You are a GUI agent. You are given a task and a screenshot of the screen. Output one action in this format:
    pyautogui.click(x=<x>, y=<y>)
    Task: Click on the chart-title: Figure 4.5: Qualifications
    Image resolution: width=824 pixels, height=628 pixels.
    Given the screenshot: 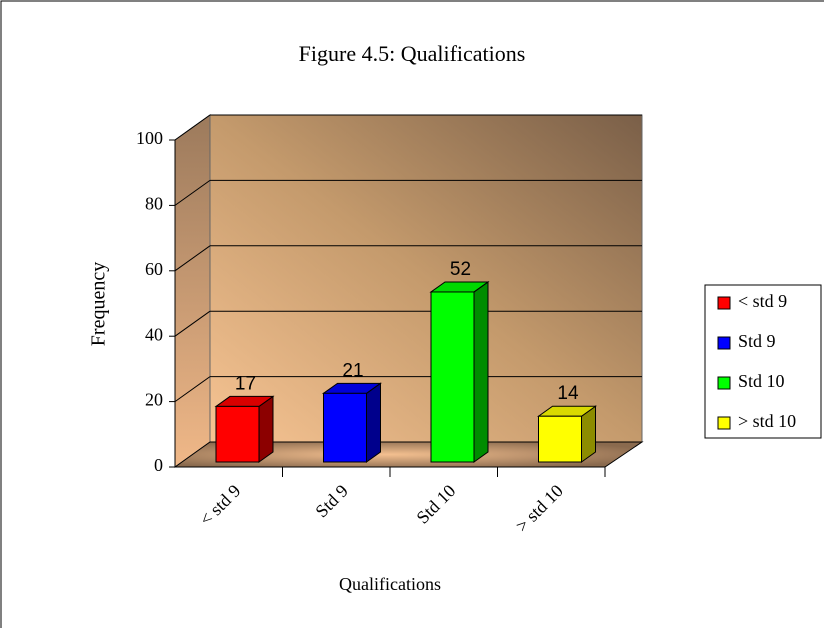 What is the action you would take?
    pyautogui.click(x=412, y=53)
    